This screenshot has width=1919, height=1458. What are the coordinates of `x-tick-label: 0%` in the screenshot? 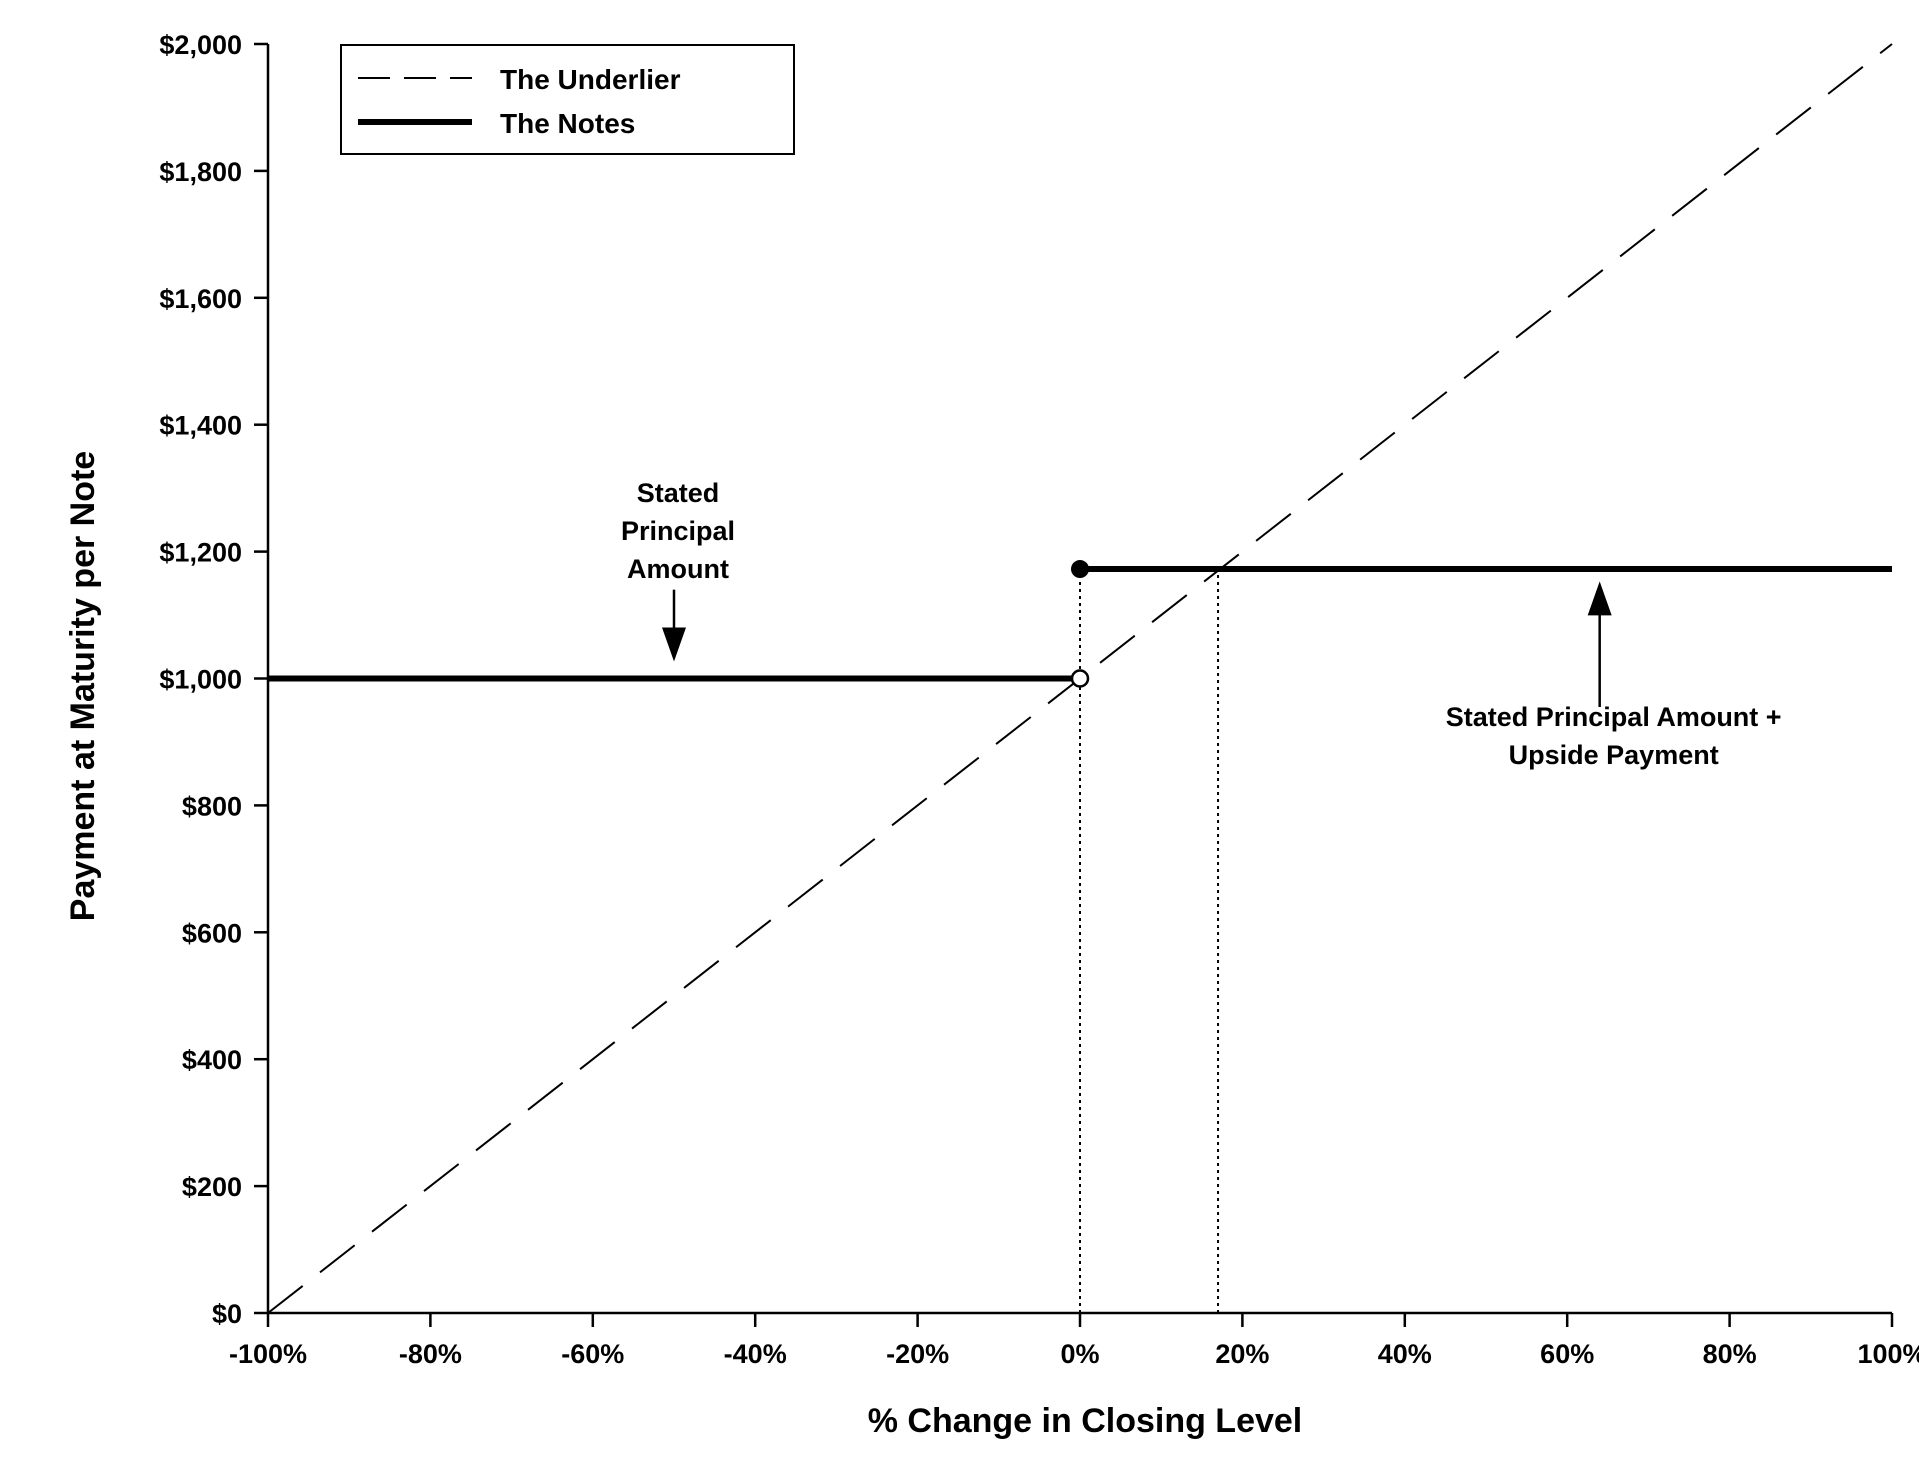 It's located at (1079, 1354).